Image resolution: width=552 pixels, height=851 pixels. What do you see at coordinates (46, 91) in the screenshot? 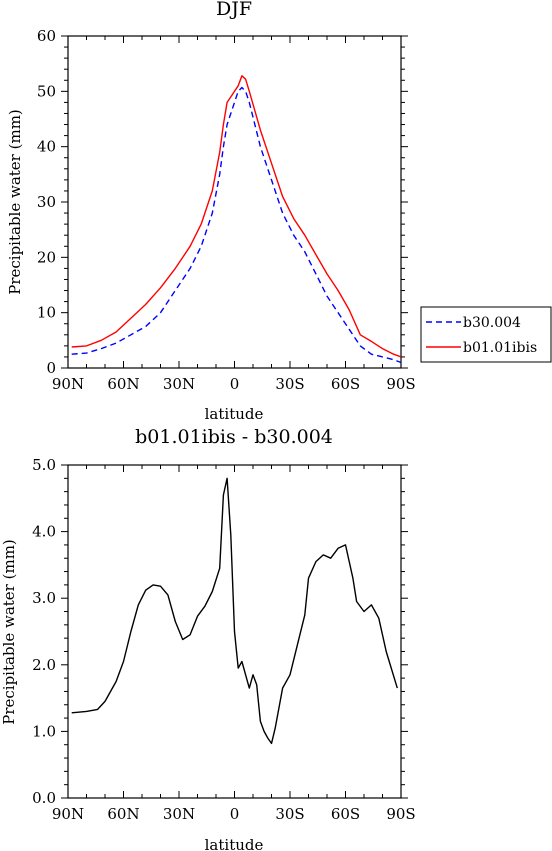
I see `top-y-tick-label: 50` at bounding box center [46, 91].